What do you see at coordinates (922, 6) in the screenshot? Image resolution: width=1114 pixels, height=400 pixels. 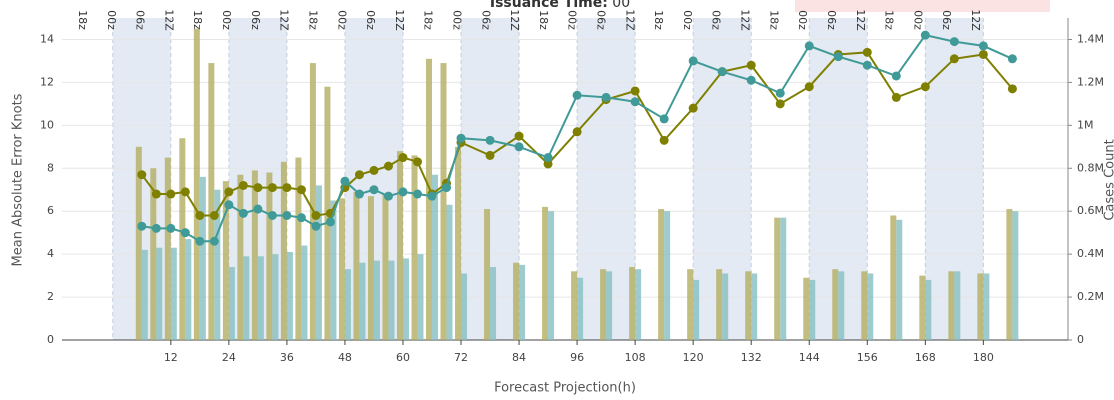 I see `notice-bar` at bounding box center [922, 6].